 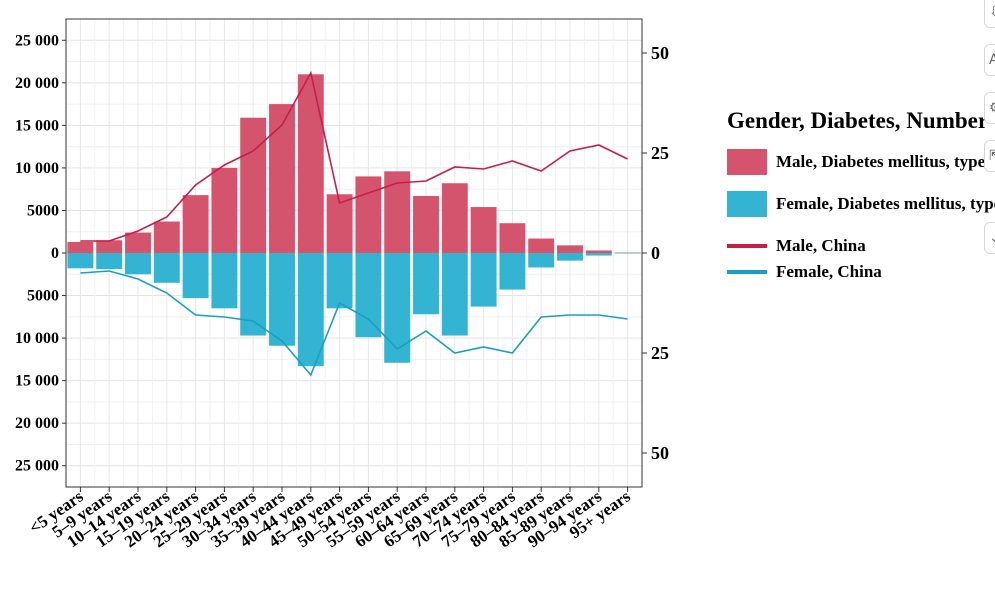 What do you see at coordinates (885, 203) in the screenshot?
I see `legend-label: Female, Diabetes mellitus, type 1` at bounding box center [885, 203].